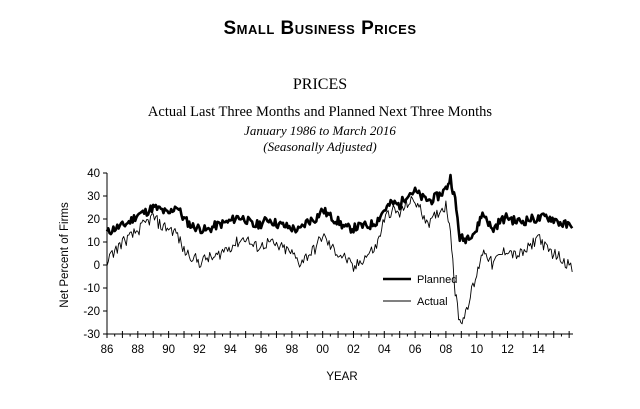 This screenshot has height=409, width=640. Describe the element at coordinates (320, 146) in the screenshot. I see `chart-note: (Seasonally Adjusted)` at that location.